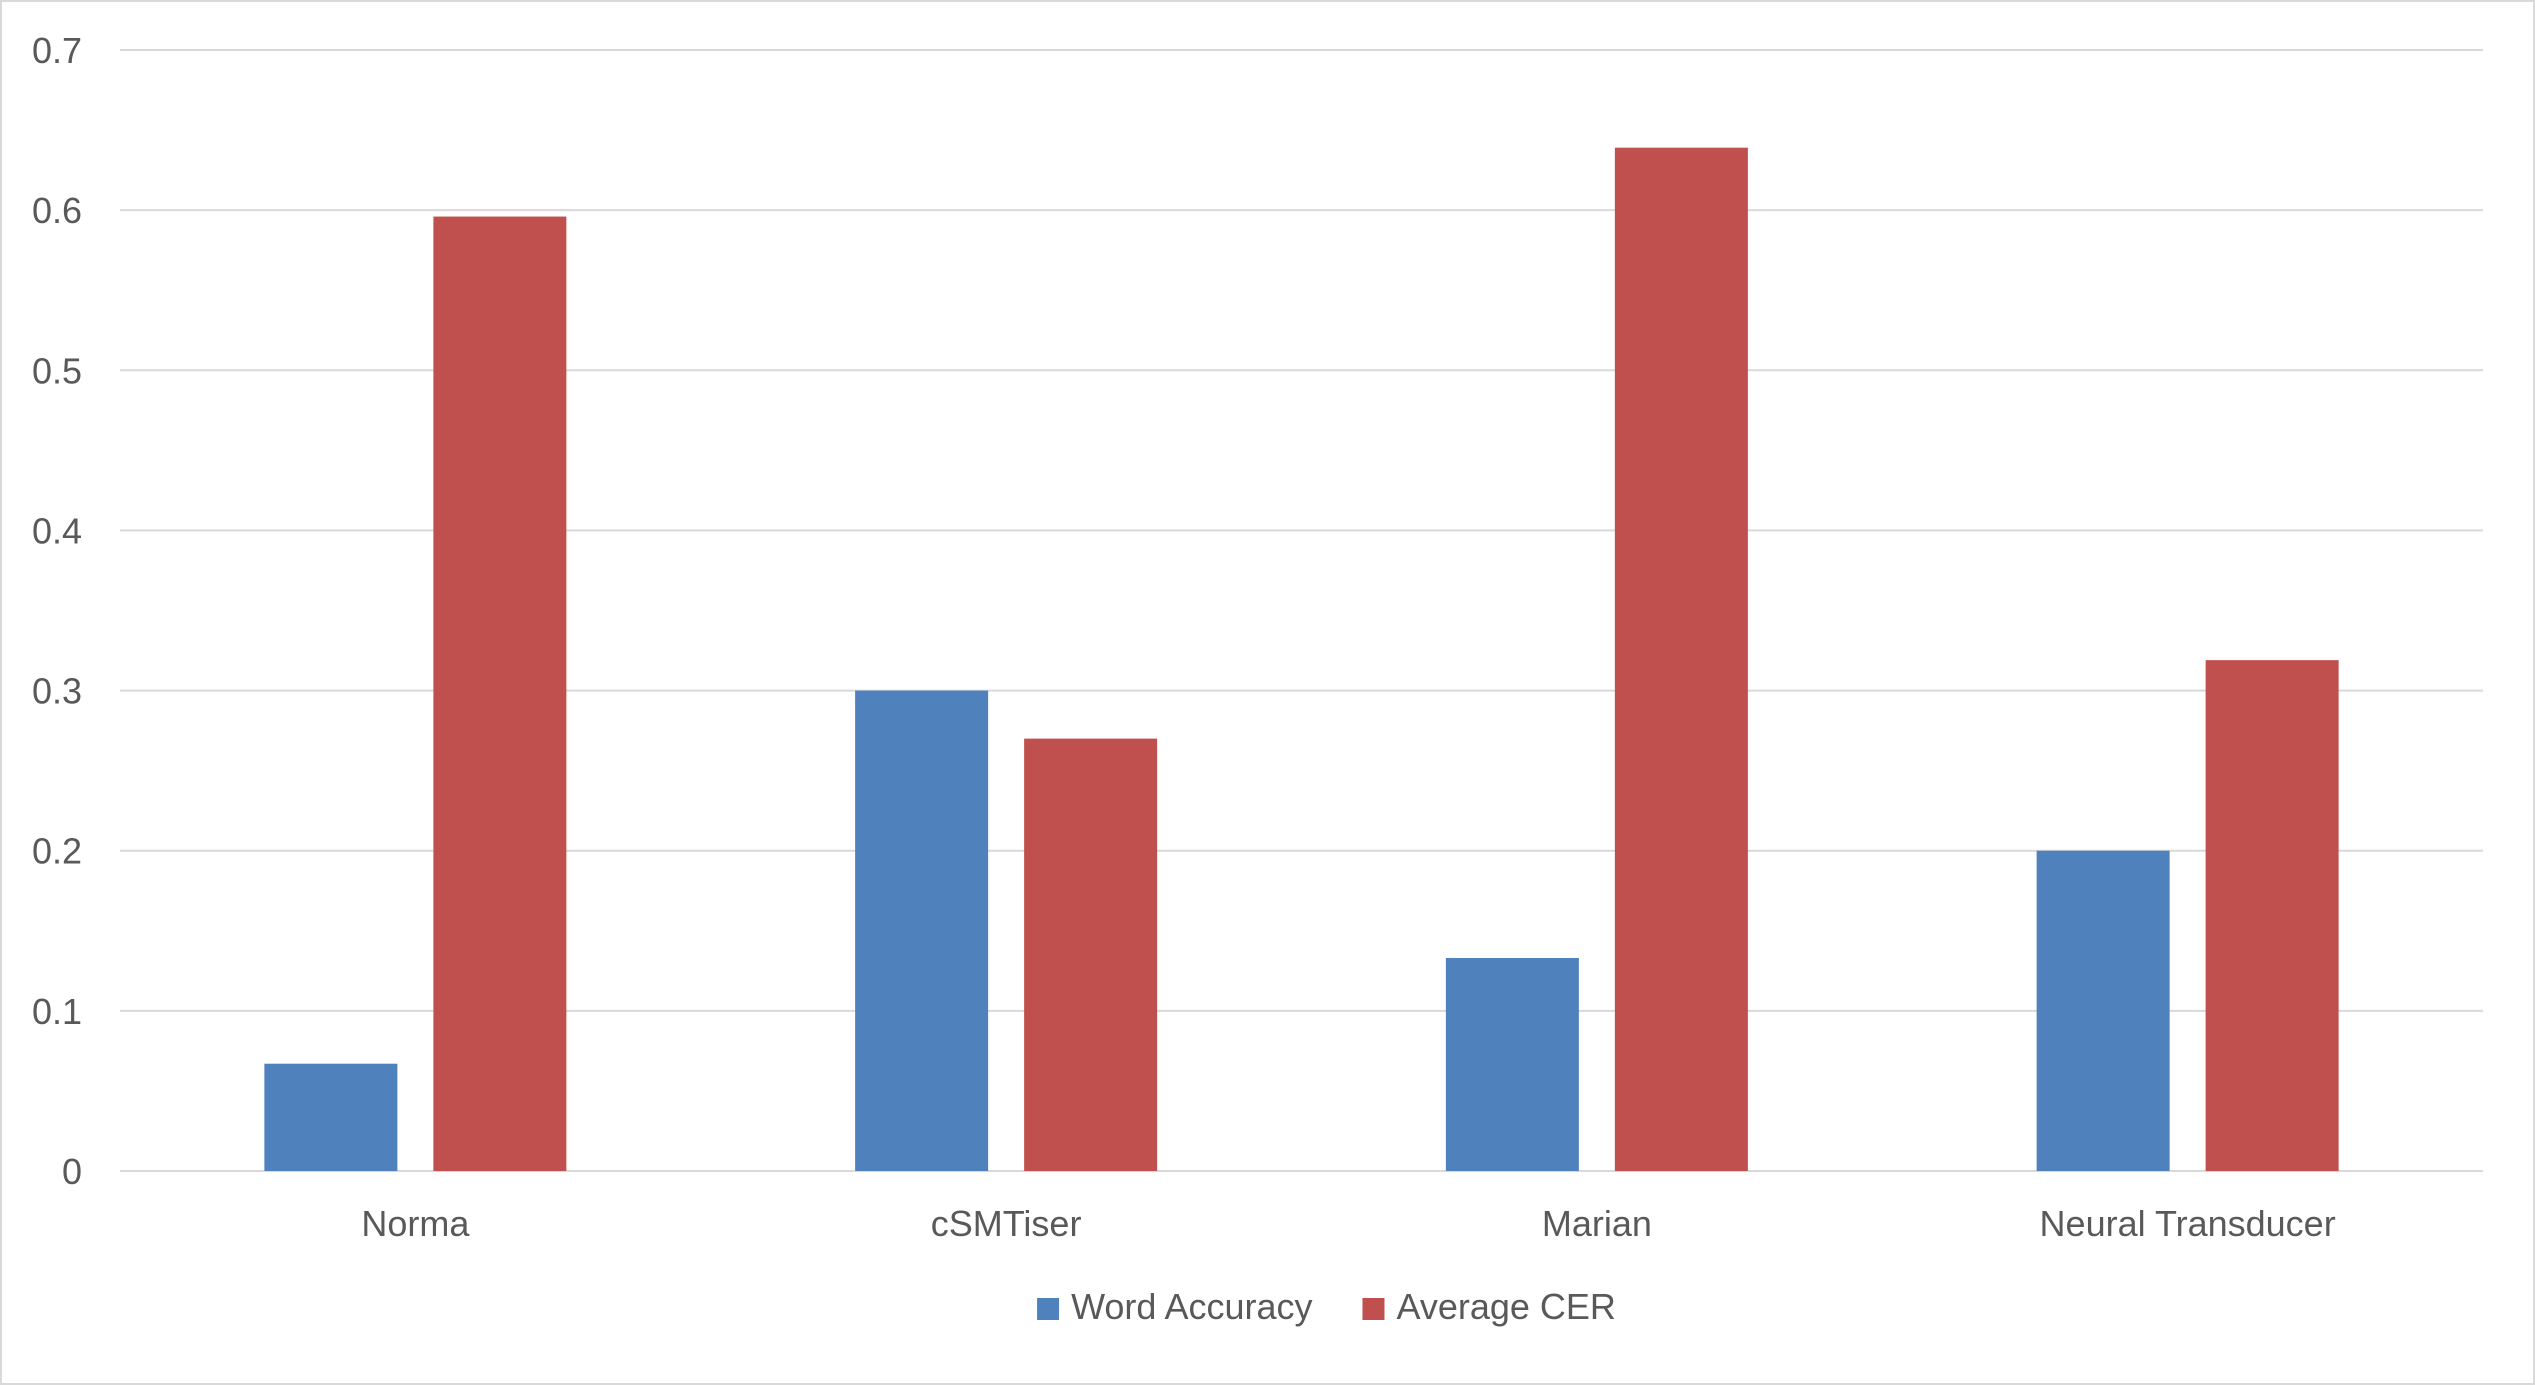 The width and height of the screenshot is (2535, 1385). What do you see at coordinates (57, 1011) in the screenshot?
I see `y-tick-label: 0.1` at bounding box center [57, 1011].